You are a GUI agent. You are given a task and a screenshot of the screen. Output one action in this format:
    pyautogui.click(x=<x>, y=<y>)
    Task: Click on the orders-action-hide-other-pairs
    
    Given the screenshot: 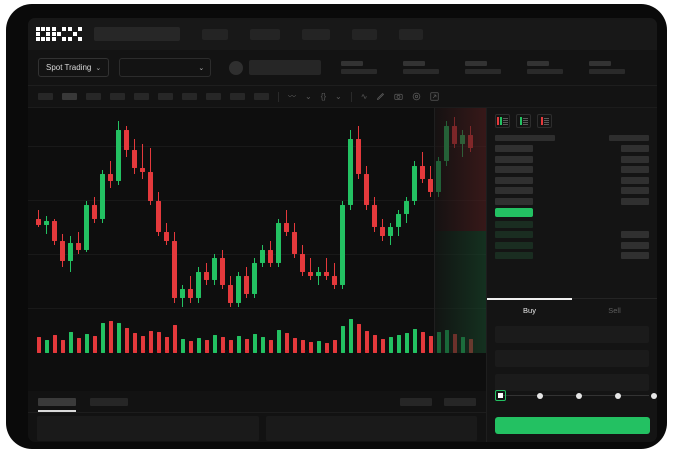 What is the action you would take?
    pyautogui.click(x=416, y=401)
    